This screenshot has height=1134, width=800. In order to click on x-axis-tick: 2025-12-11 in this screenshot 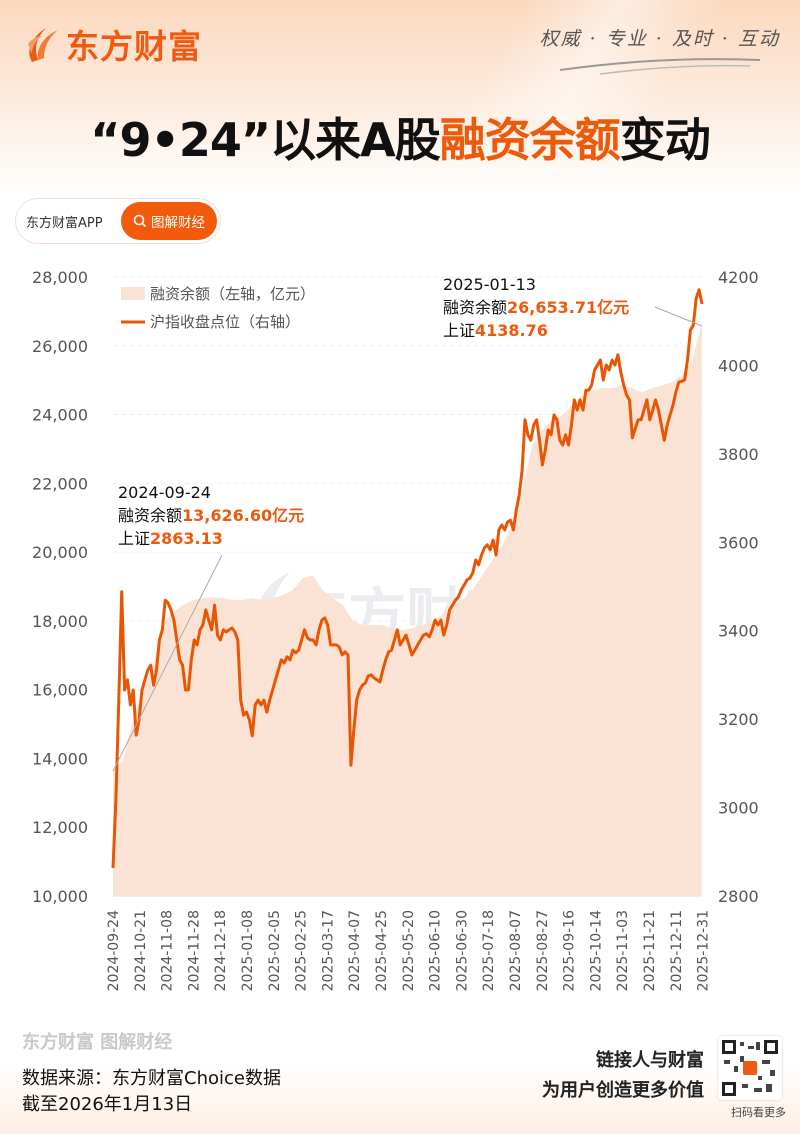, I will do `click(677, 950)`.